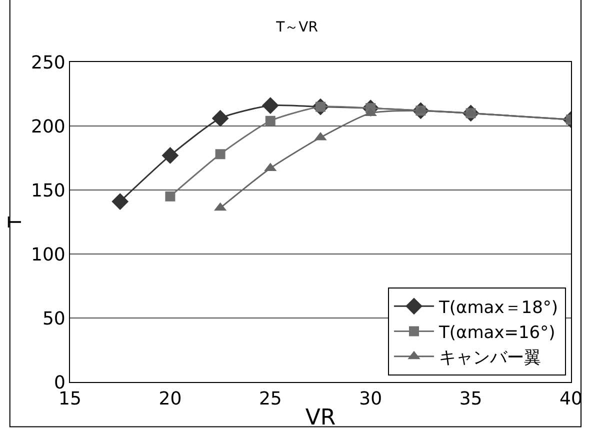 Image resolution: width=594 pixels, height=437 pixels. What do you see at coordinates (54, 319) in the screenshot?
I see `y-tick-label: 50` at bounding box center [54, 319].